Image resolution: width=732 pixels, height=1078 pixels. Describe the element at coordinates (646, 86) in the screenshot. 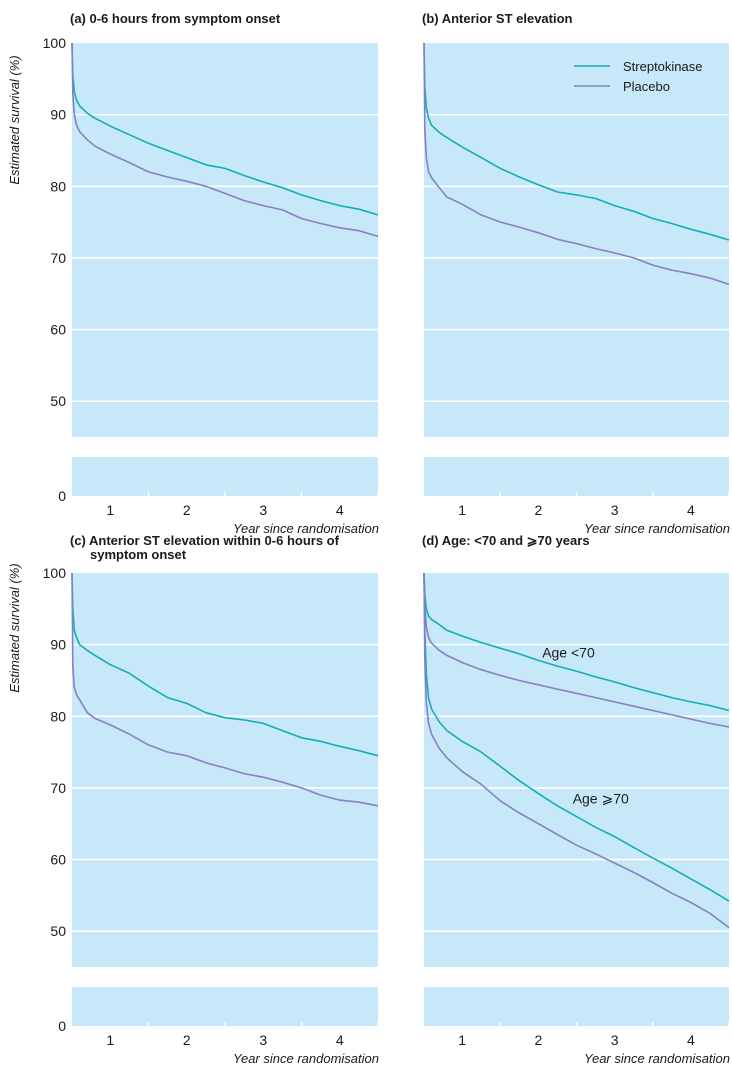

I see `legend-label-placebo: Placebo` at that location.